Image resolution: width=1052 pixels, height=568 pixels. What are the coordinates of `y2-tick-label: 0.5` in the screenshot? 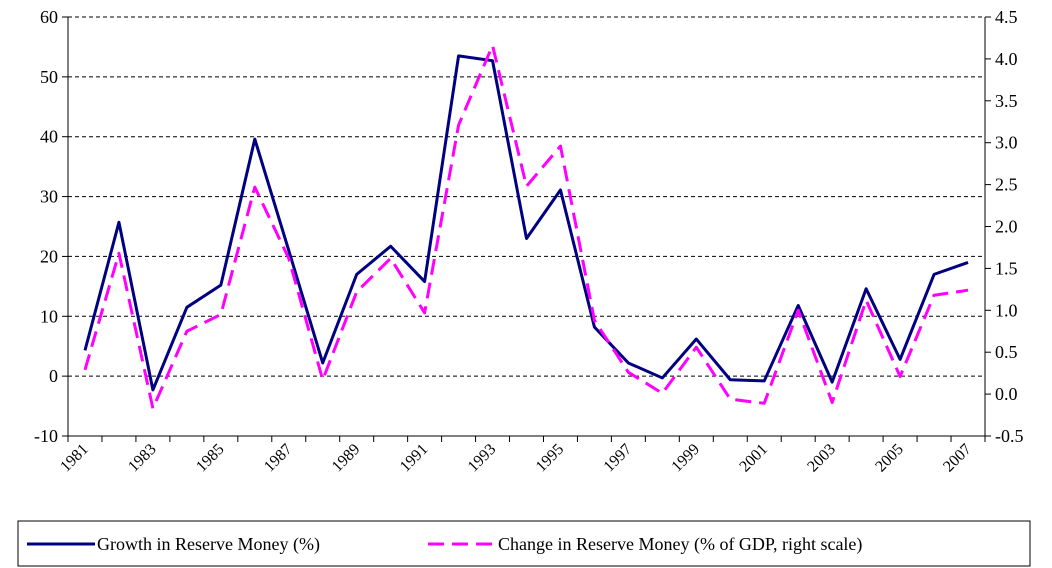 It's located at (1006, 352).